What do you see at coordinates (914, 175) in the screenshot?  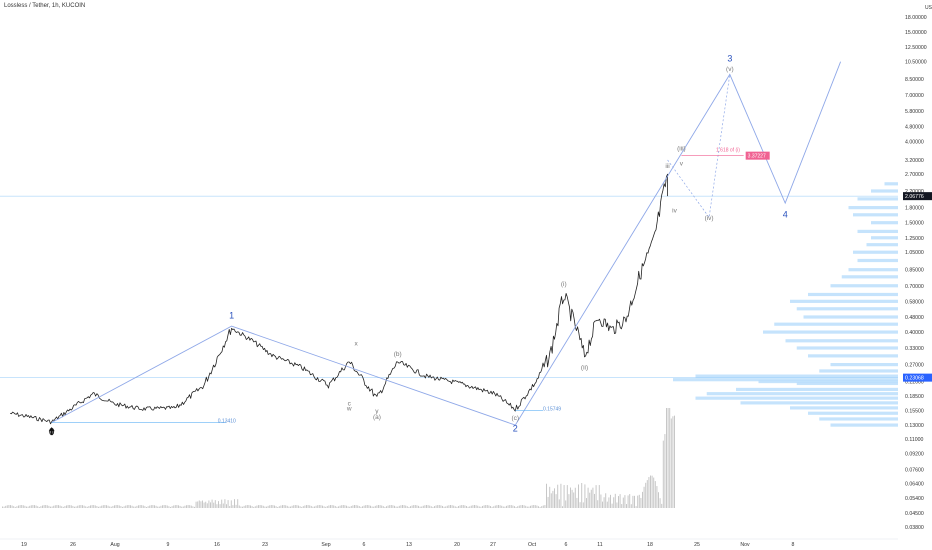 I see `y-tick-label: 2.70000` at bounding box center [914, 175].